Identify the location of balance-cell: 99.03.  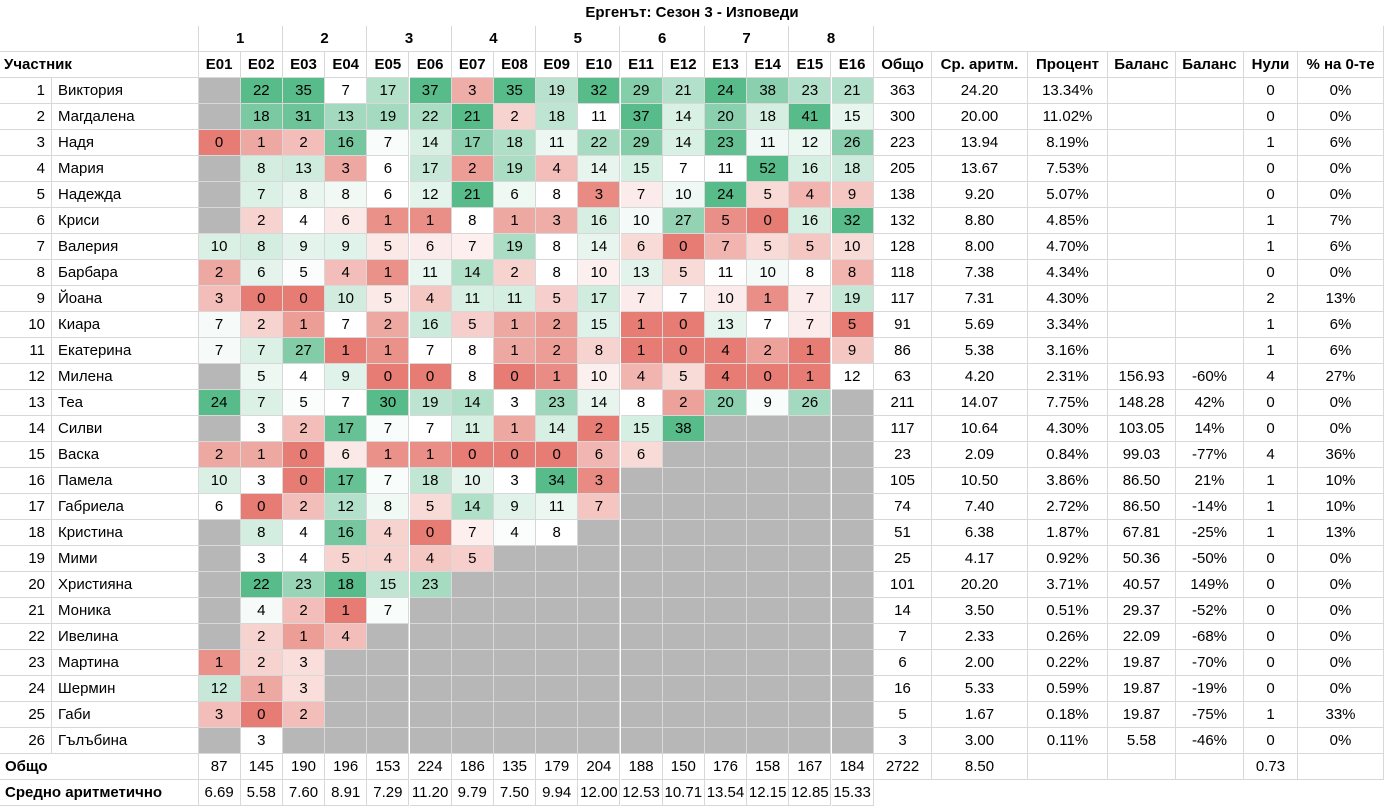
(1142, 455).